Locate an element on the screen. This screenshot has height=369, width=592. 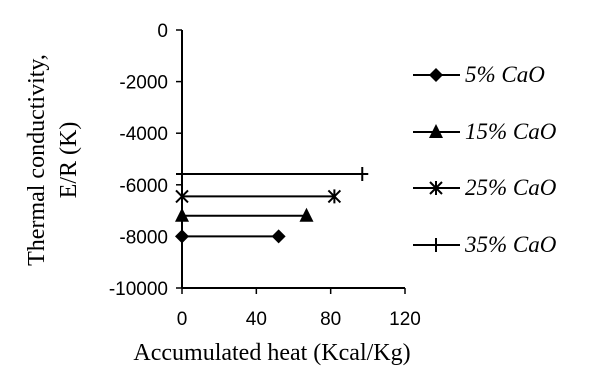
x-tick-label: 80 is located at coordinates (330, 319).